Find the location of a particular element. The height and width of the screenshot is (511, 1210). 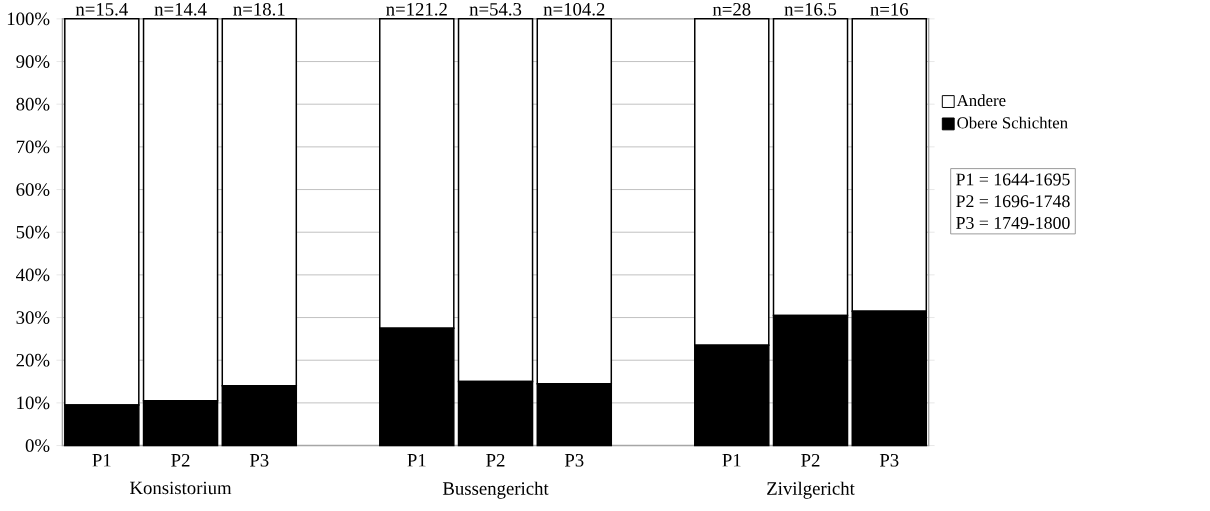

y-tick-label: 50% is located at coordinates (33, 232).